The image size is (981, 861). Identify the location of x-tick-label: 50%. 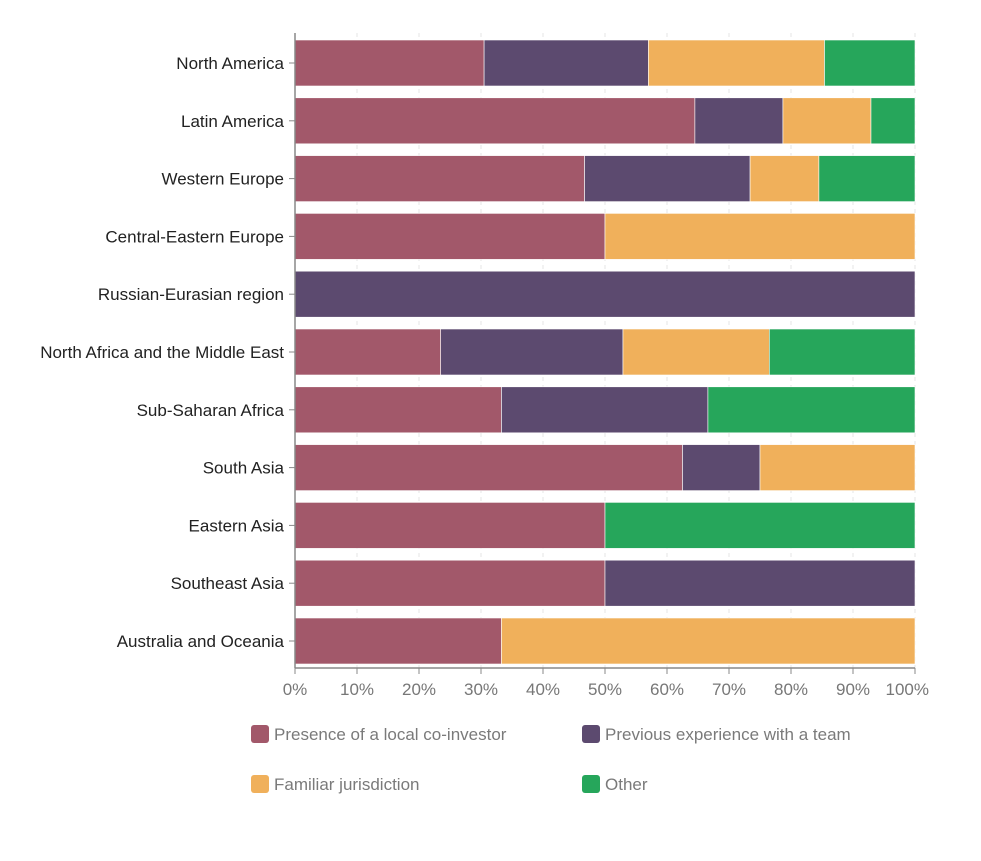
(605, 689).